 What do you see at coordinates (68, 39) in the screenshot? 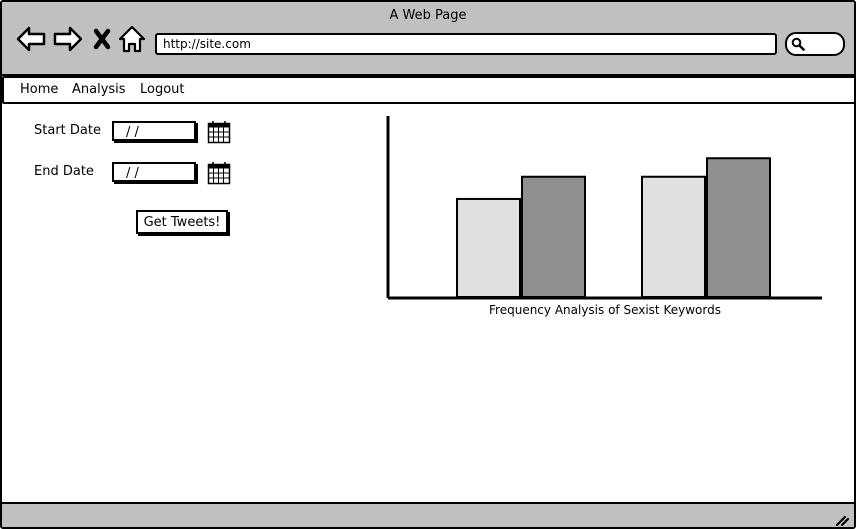
I see `forward-arrow-icon` at bounding box center [68, 39].